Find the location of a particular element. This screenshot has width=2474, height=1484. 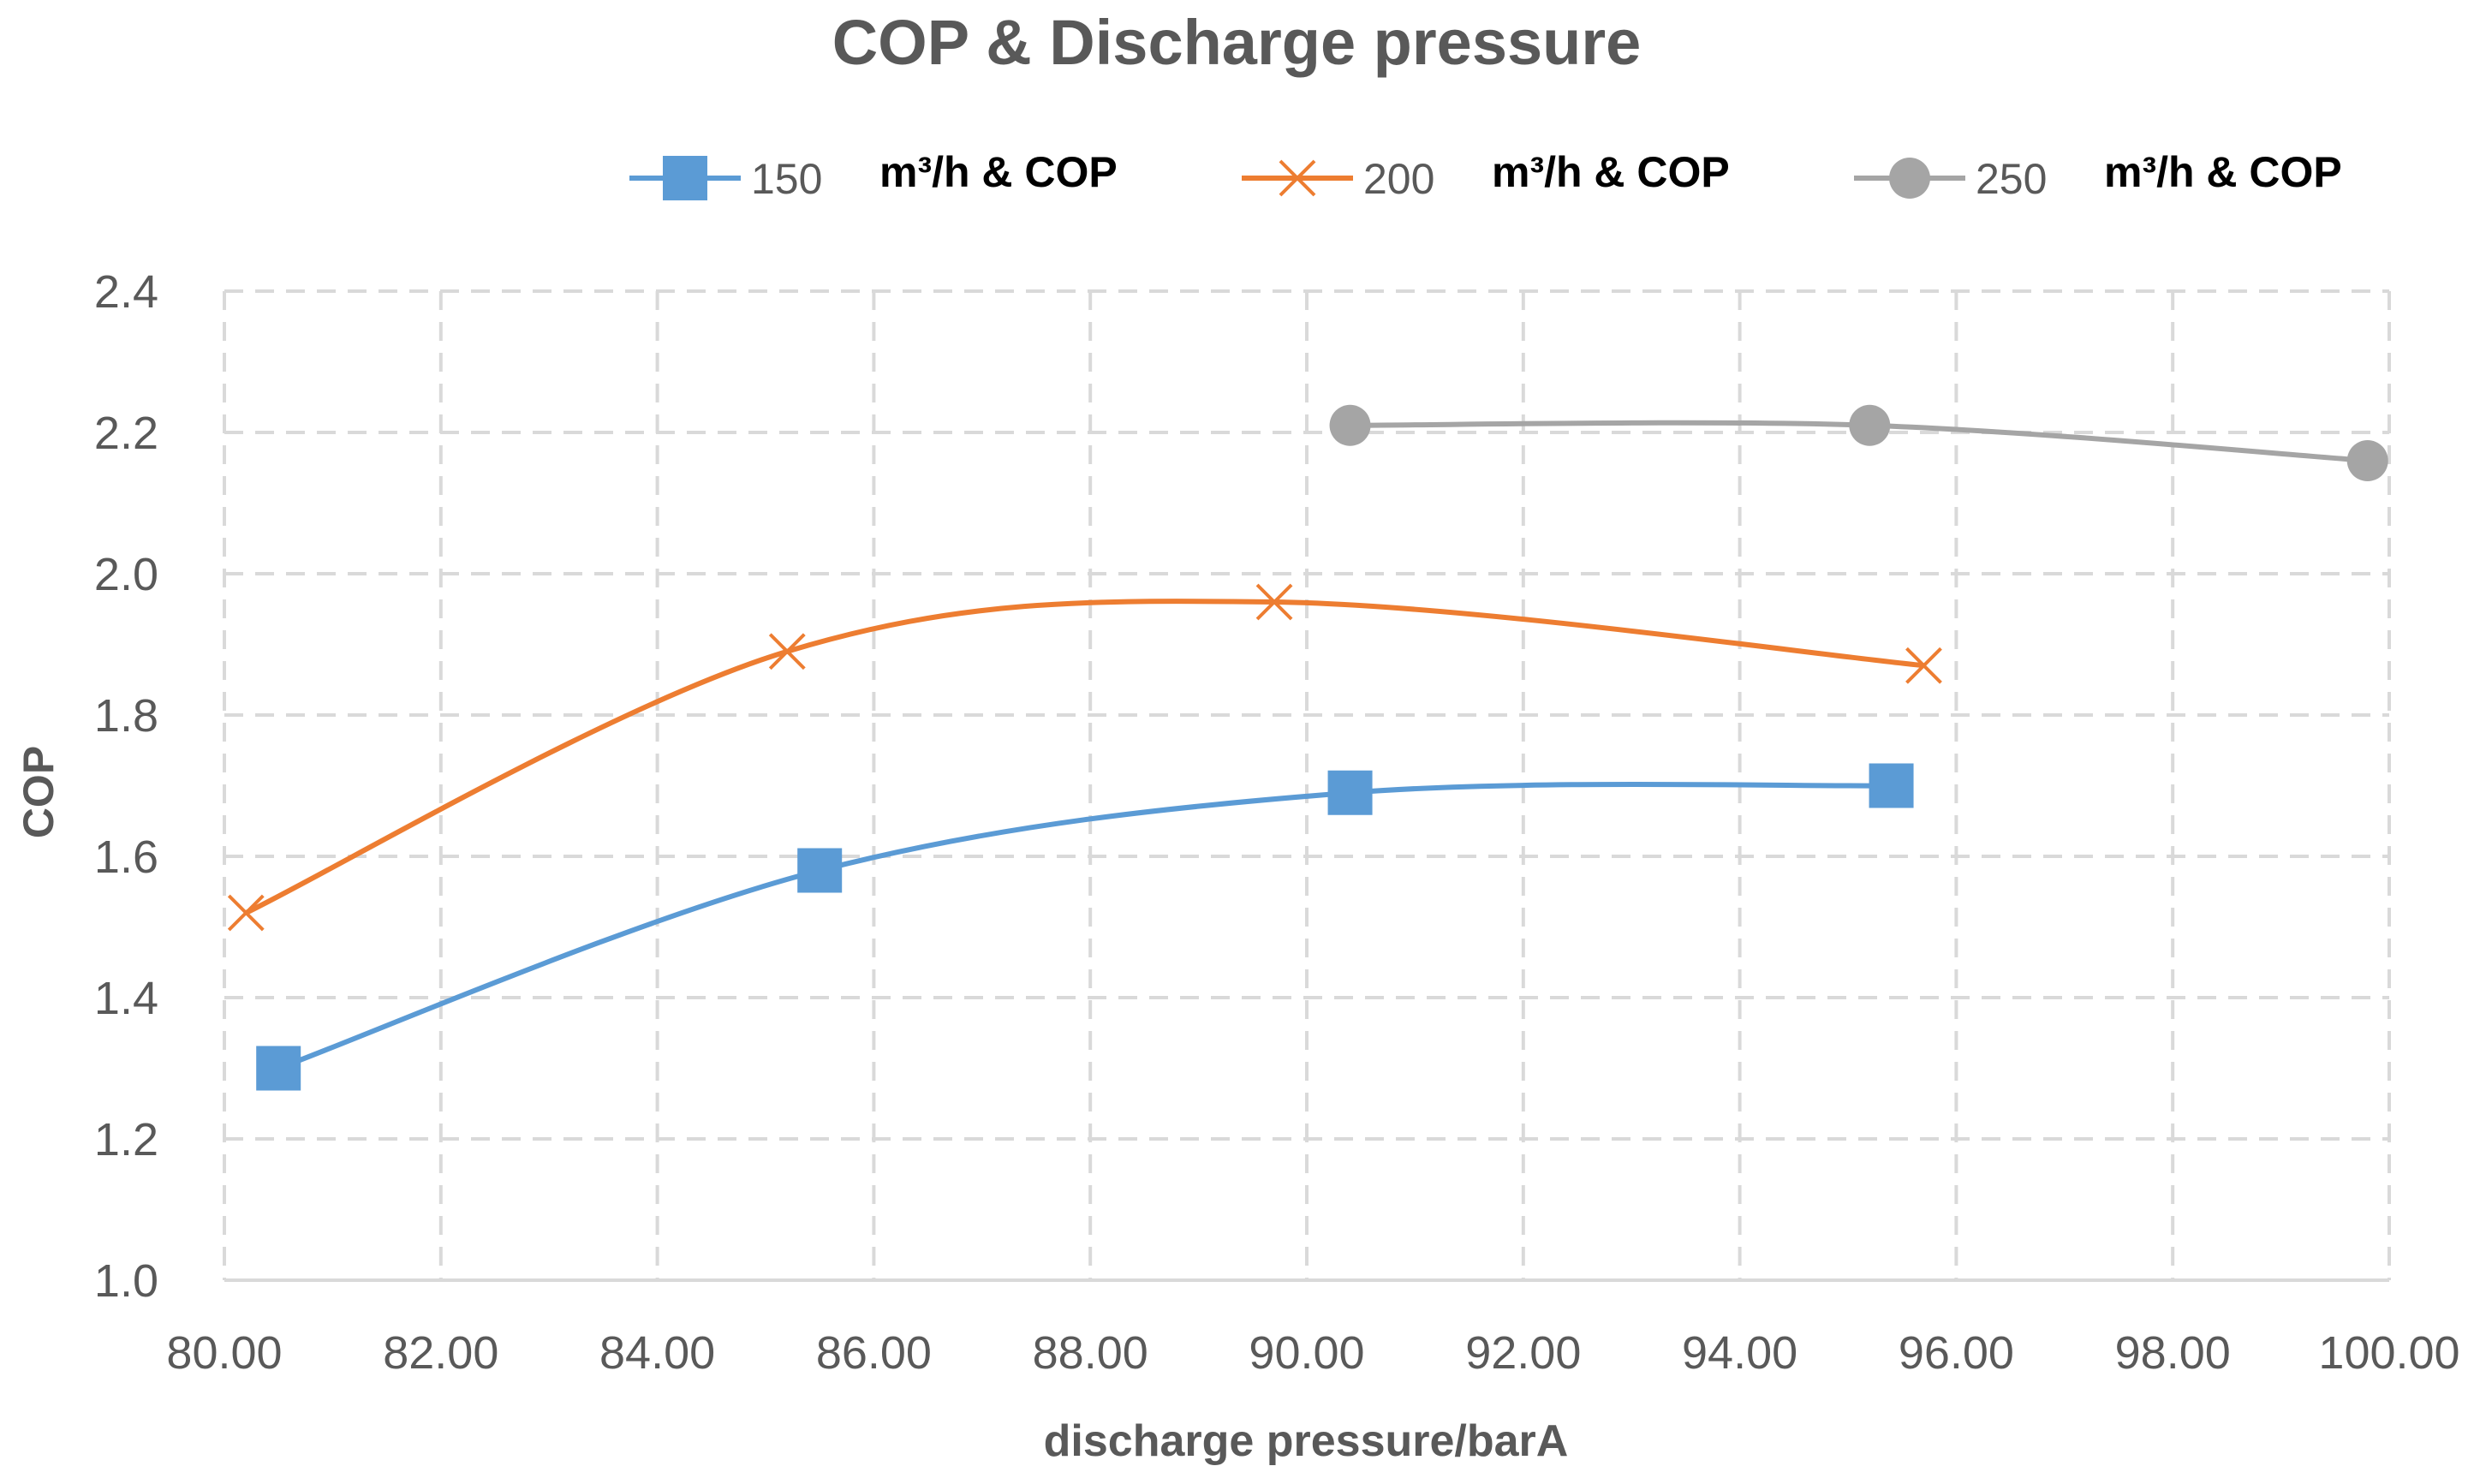

y-tick-label: 1.2 is located at coordinates (126, 1140).